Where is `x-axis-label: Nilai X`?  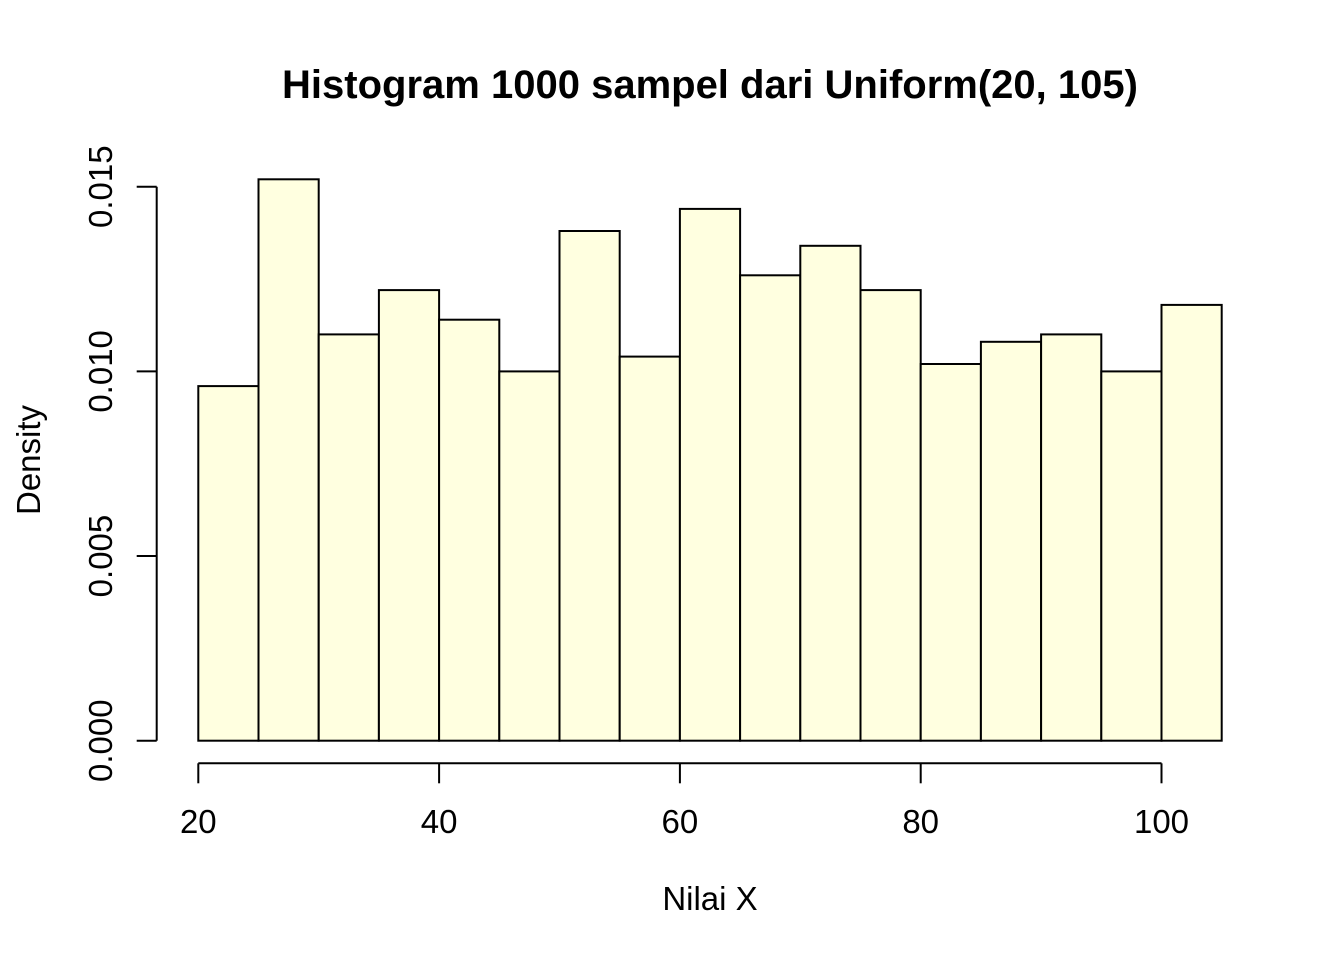
x-axis-label: Nilai X is located at coordinates (709, 898).